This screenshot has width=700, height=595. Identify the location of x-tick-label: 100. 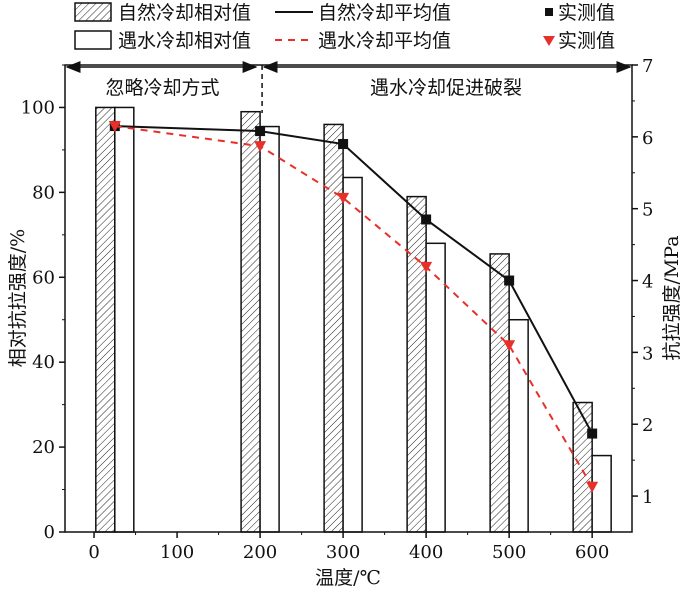
(177, 552).